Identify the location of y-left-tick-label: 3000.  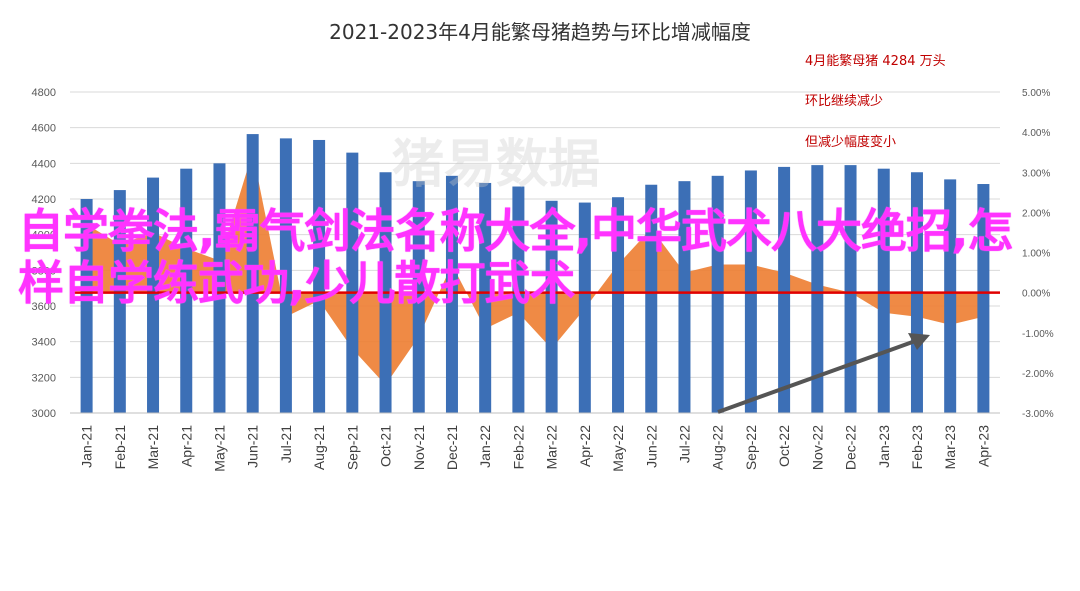
(44, 414).